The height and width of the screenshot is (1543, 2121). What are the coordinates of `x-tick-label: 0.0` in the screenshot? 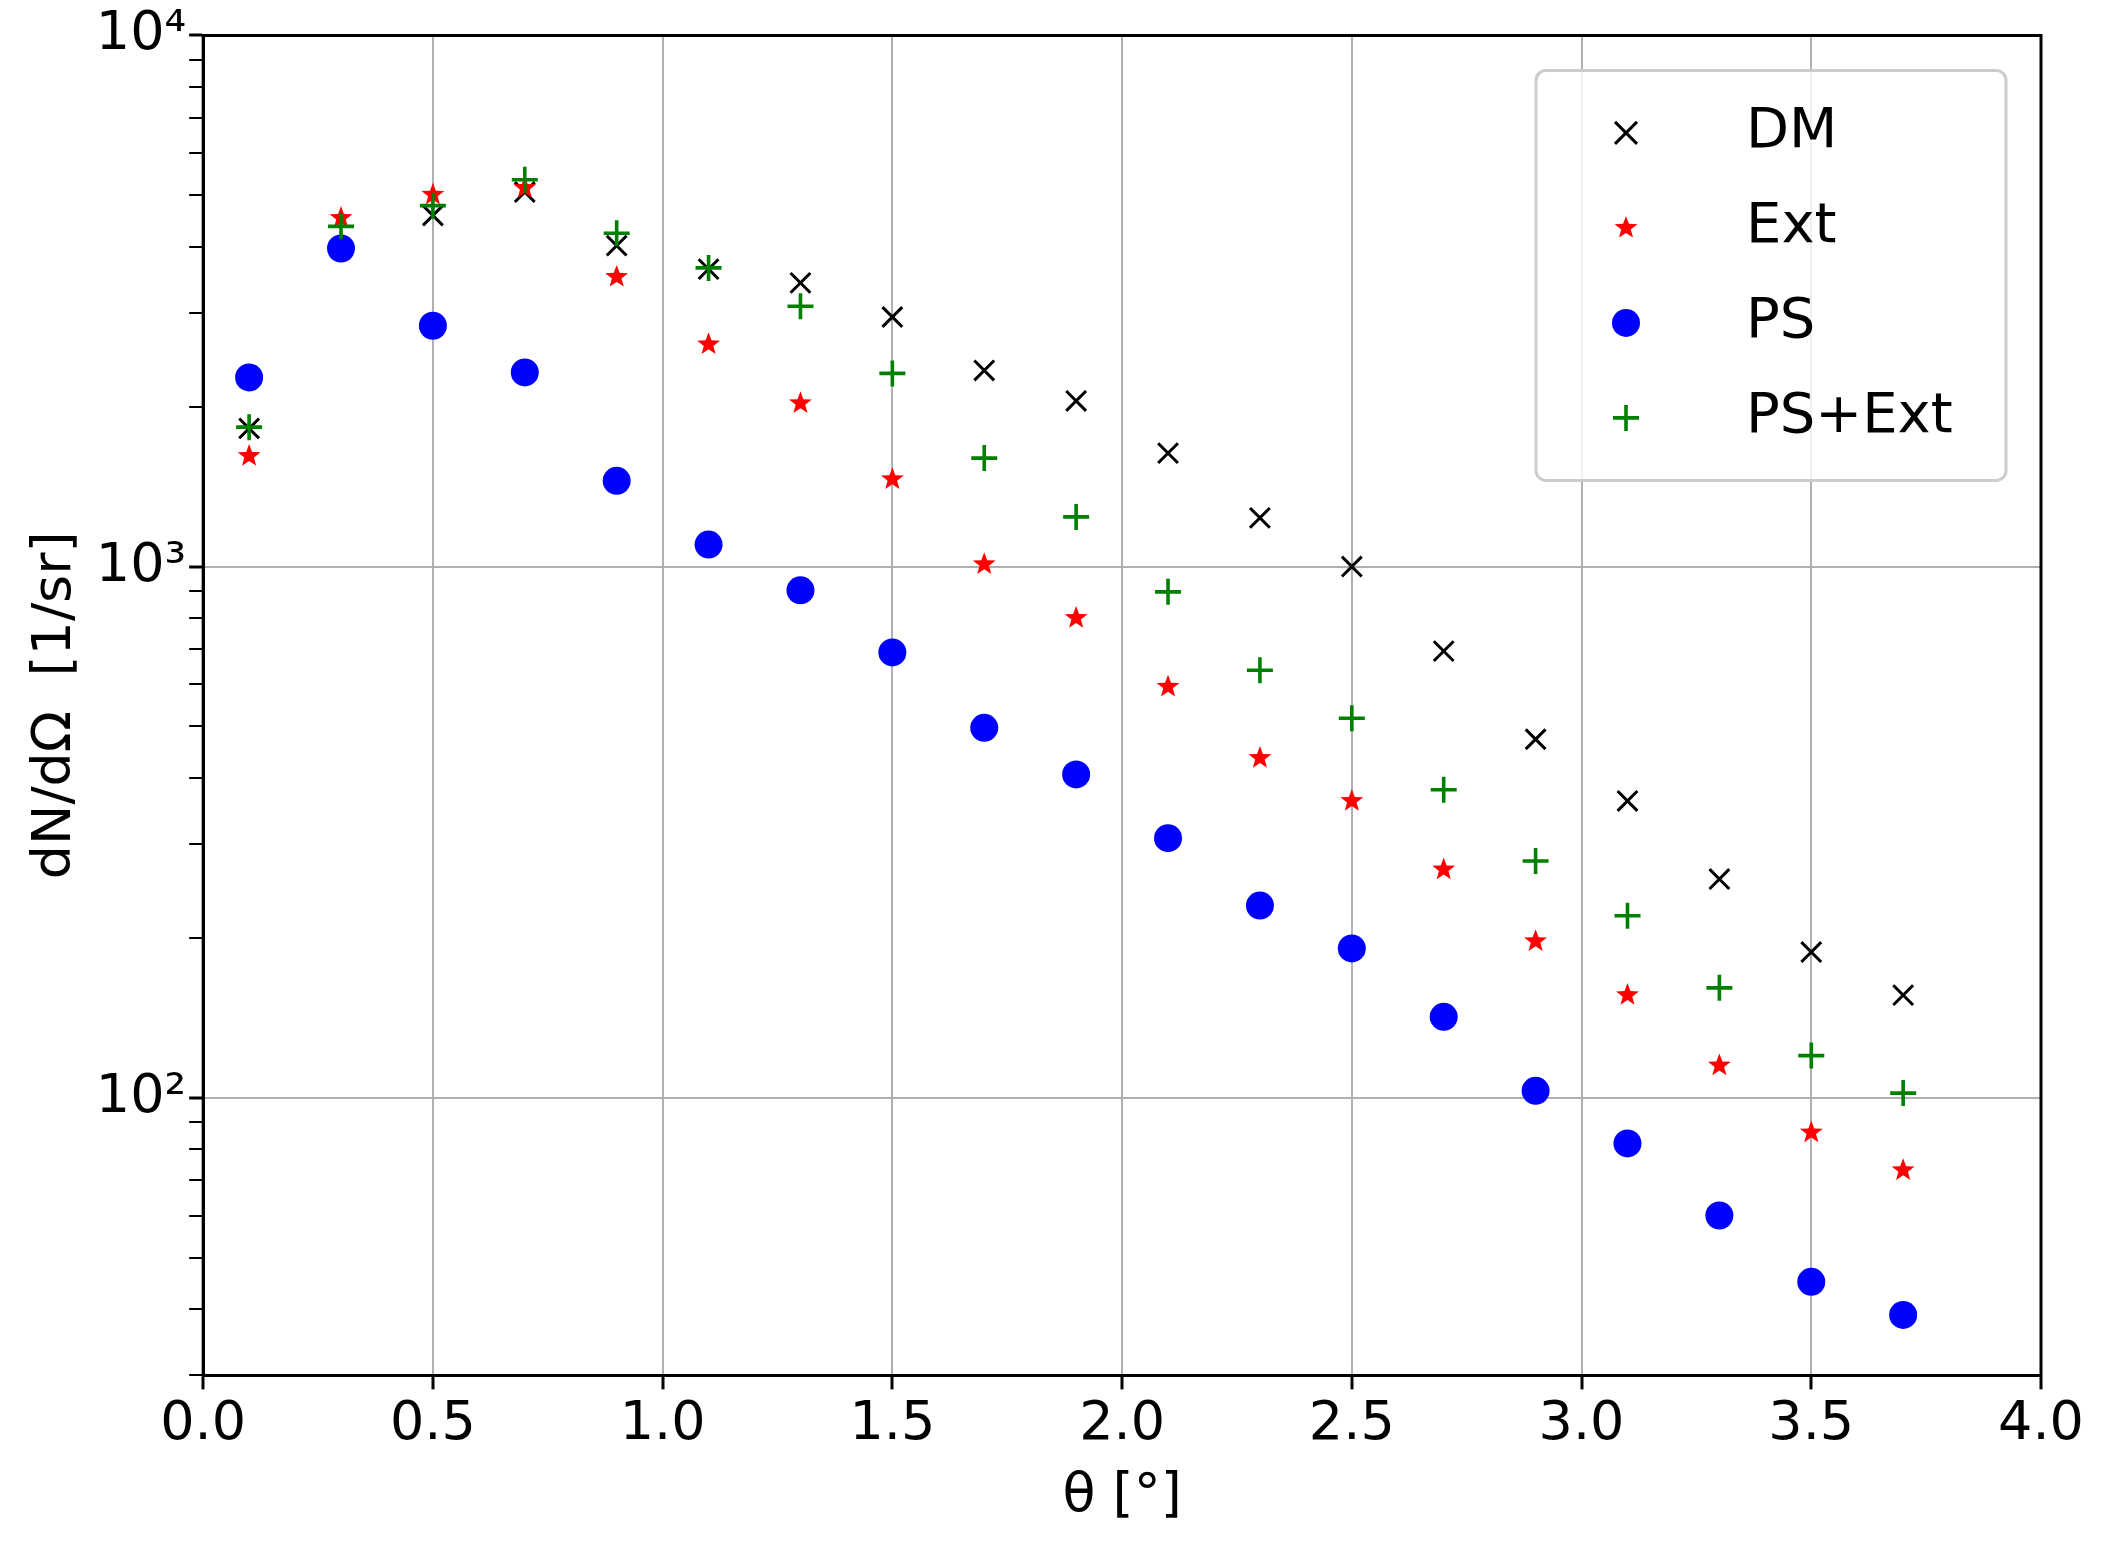 It's located at (203, 1420).